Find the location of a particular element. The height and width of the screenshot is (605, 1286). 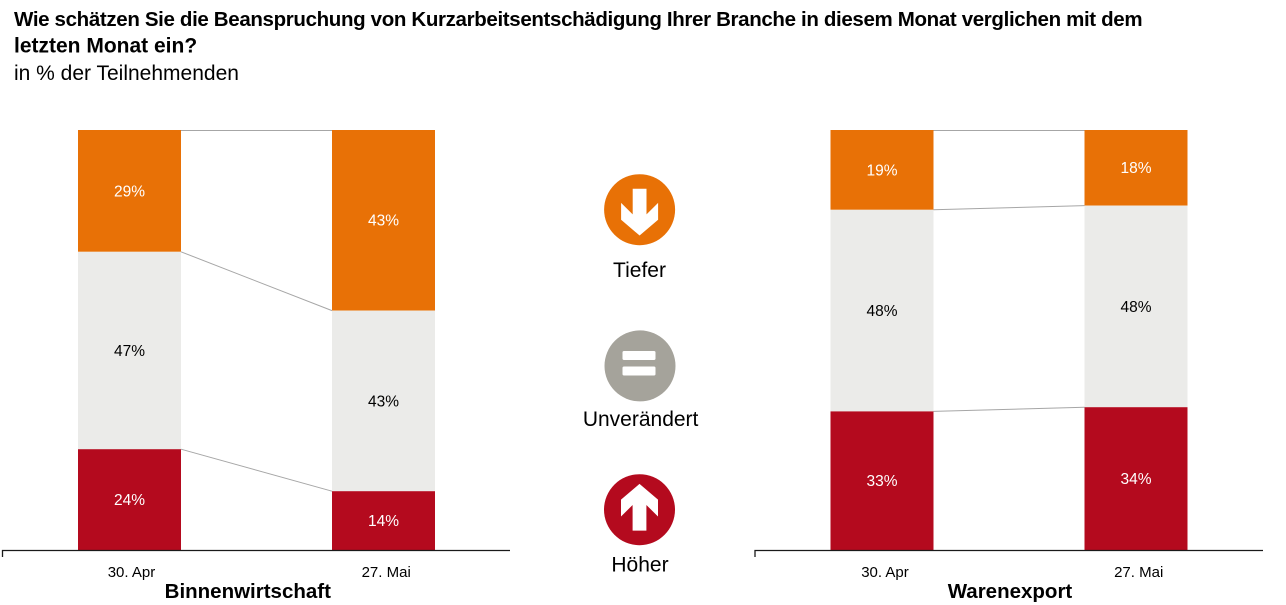

svg-text: in % der Teilnehmenden is located at coordinates (126, 73).